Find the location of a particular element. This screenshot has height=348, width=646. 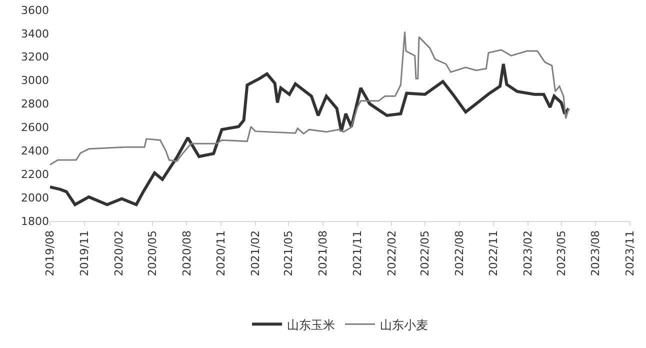

legend-label: 山东小麦 is located at coordinates (404, 325).